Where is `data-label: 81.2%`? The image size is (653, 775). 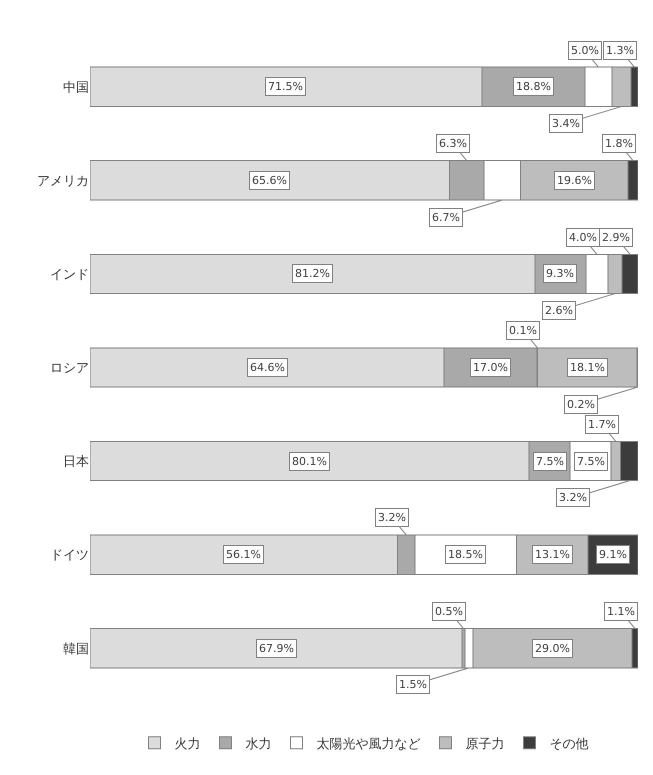
data-label: 81.2% is located at coordinates (312, 273).